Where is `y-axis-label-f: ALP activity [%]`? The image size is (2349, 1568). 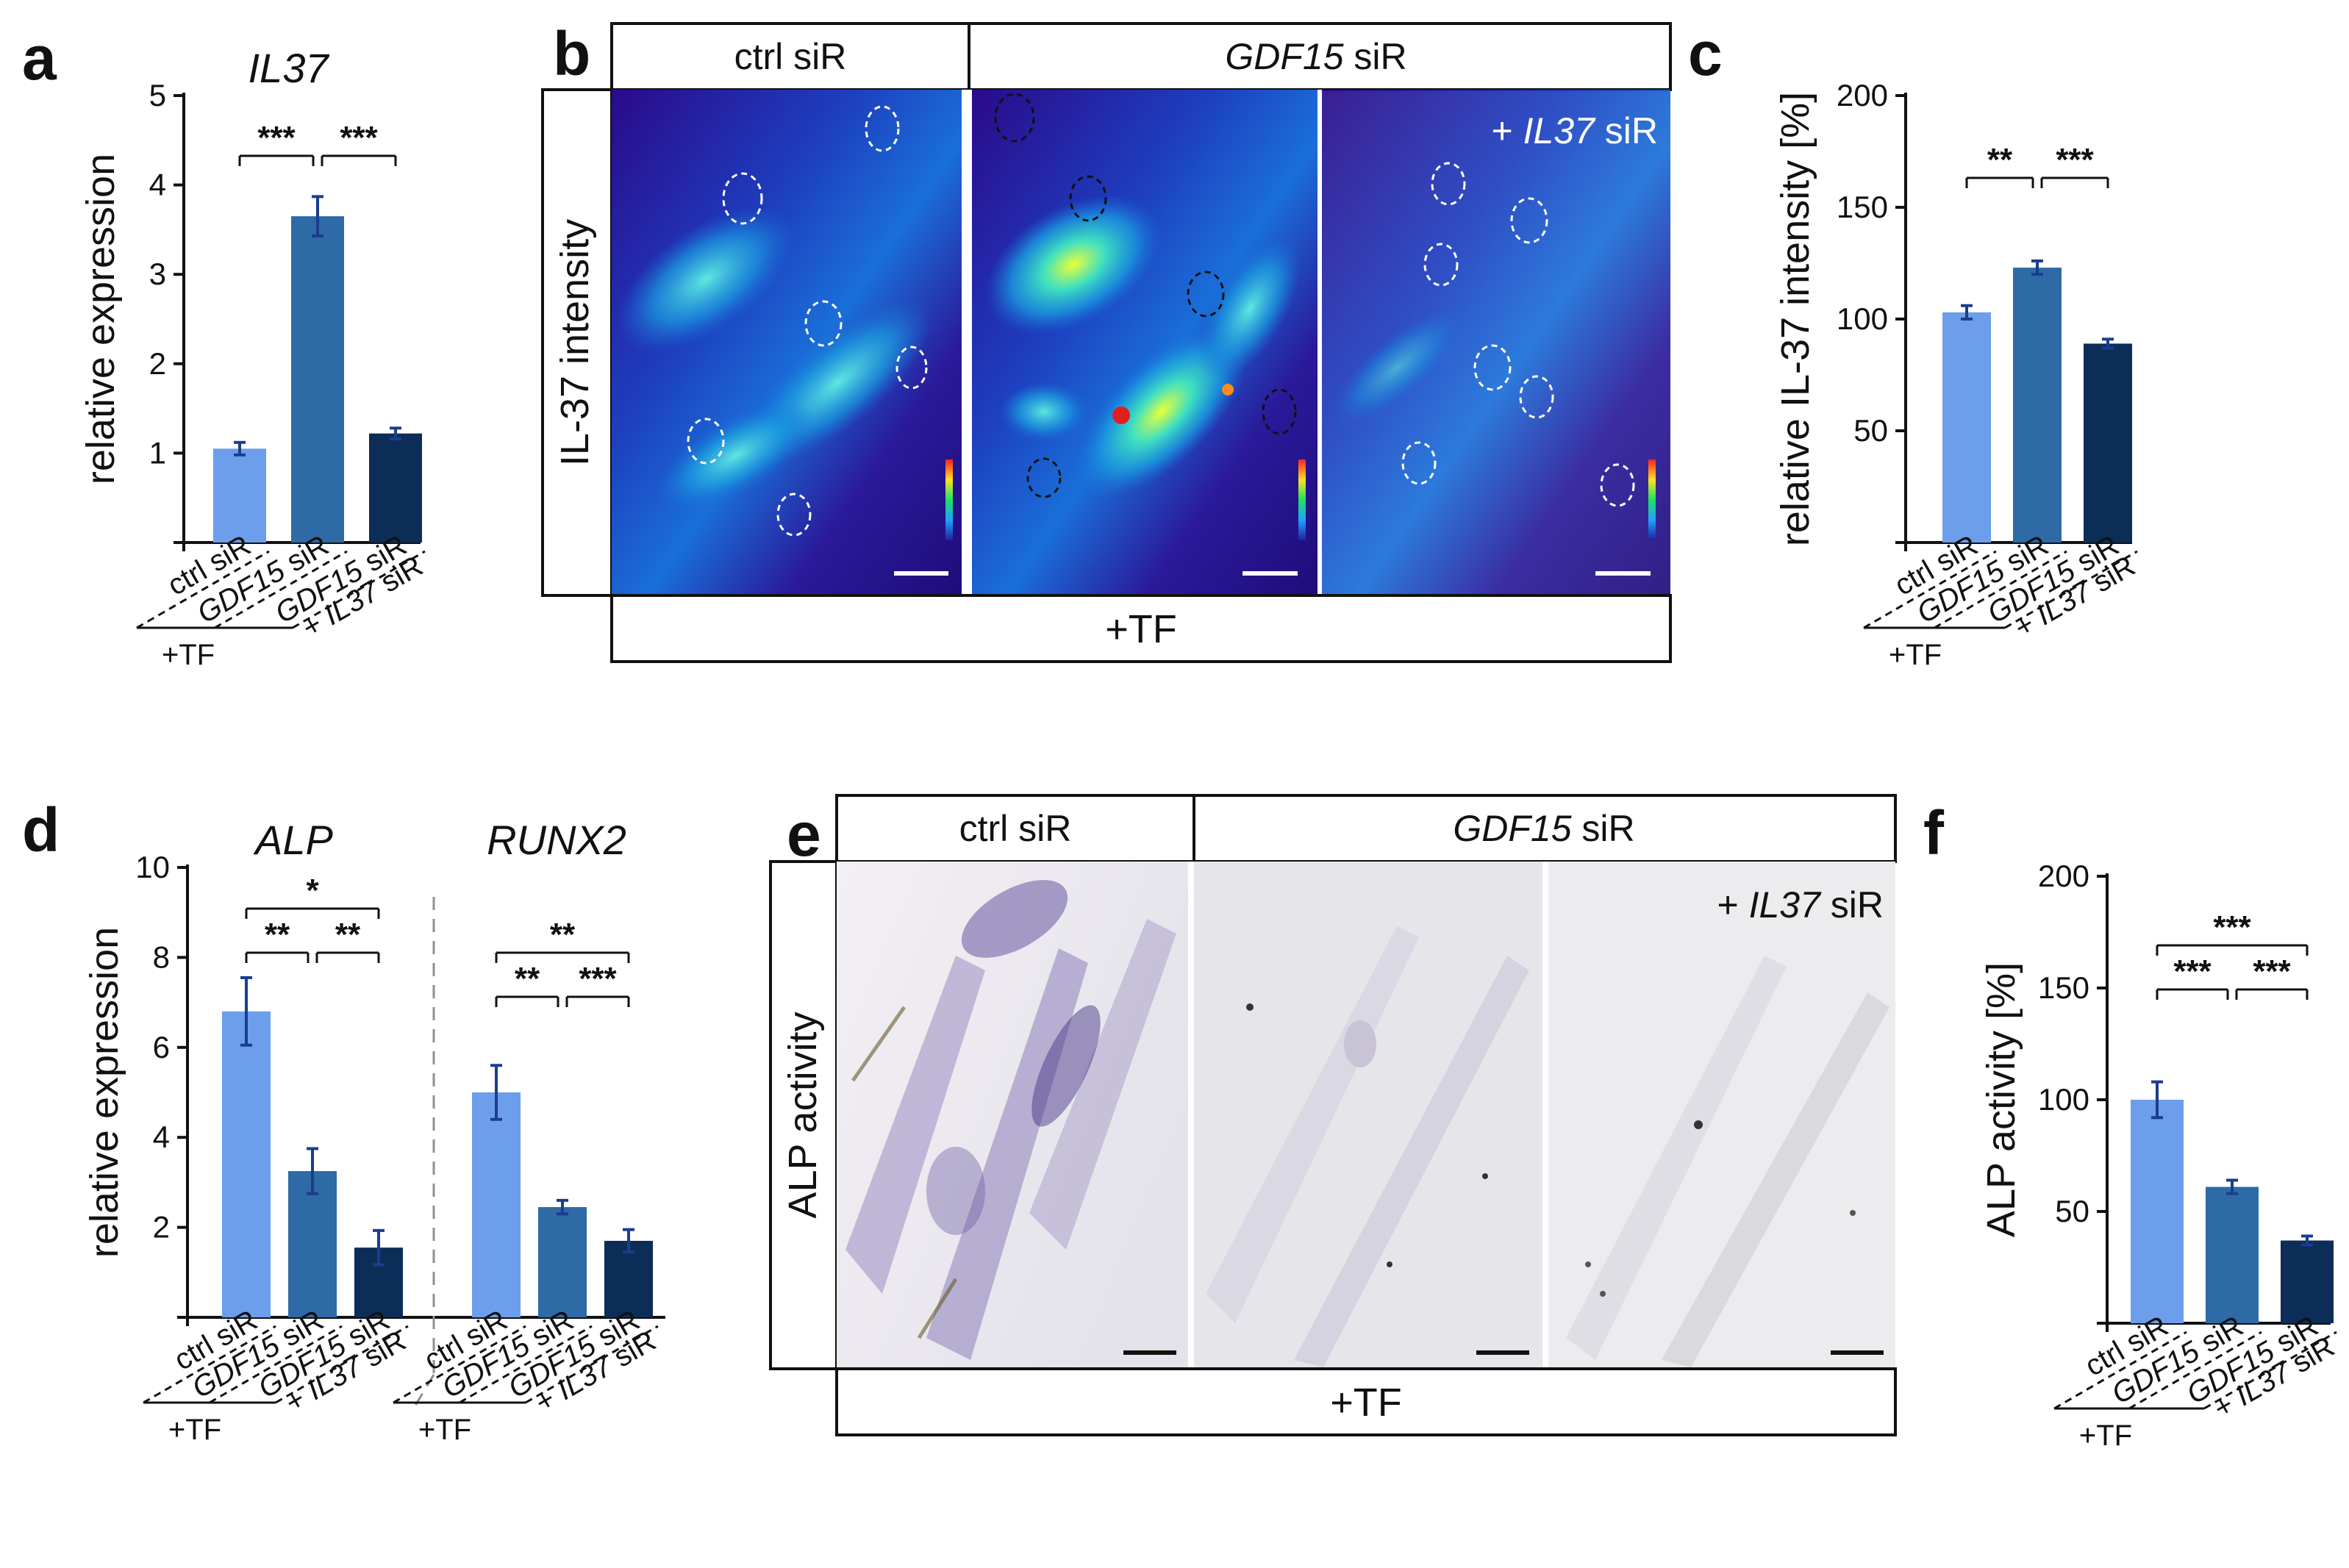 y-axis-label-f: ALP activity [%] is located at coordinates (2001, 1099).